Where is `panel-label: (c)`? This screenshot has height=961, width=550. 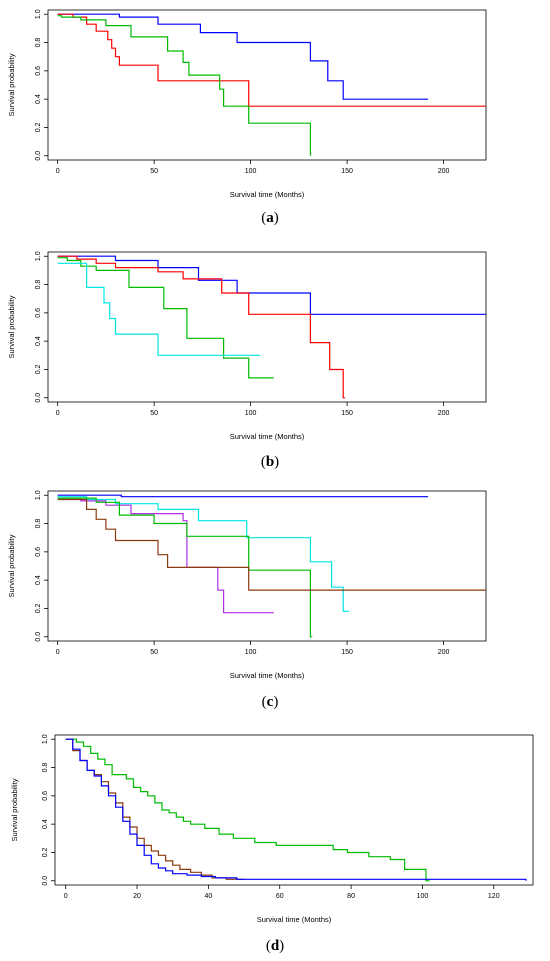
panel-label: (c) is located at coordinates (270, 702).